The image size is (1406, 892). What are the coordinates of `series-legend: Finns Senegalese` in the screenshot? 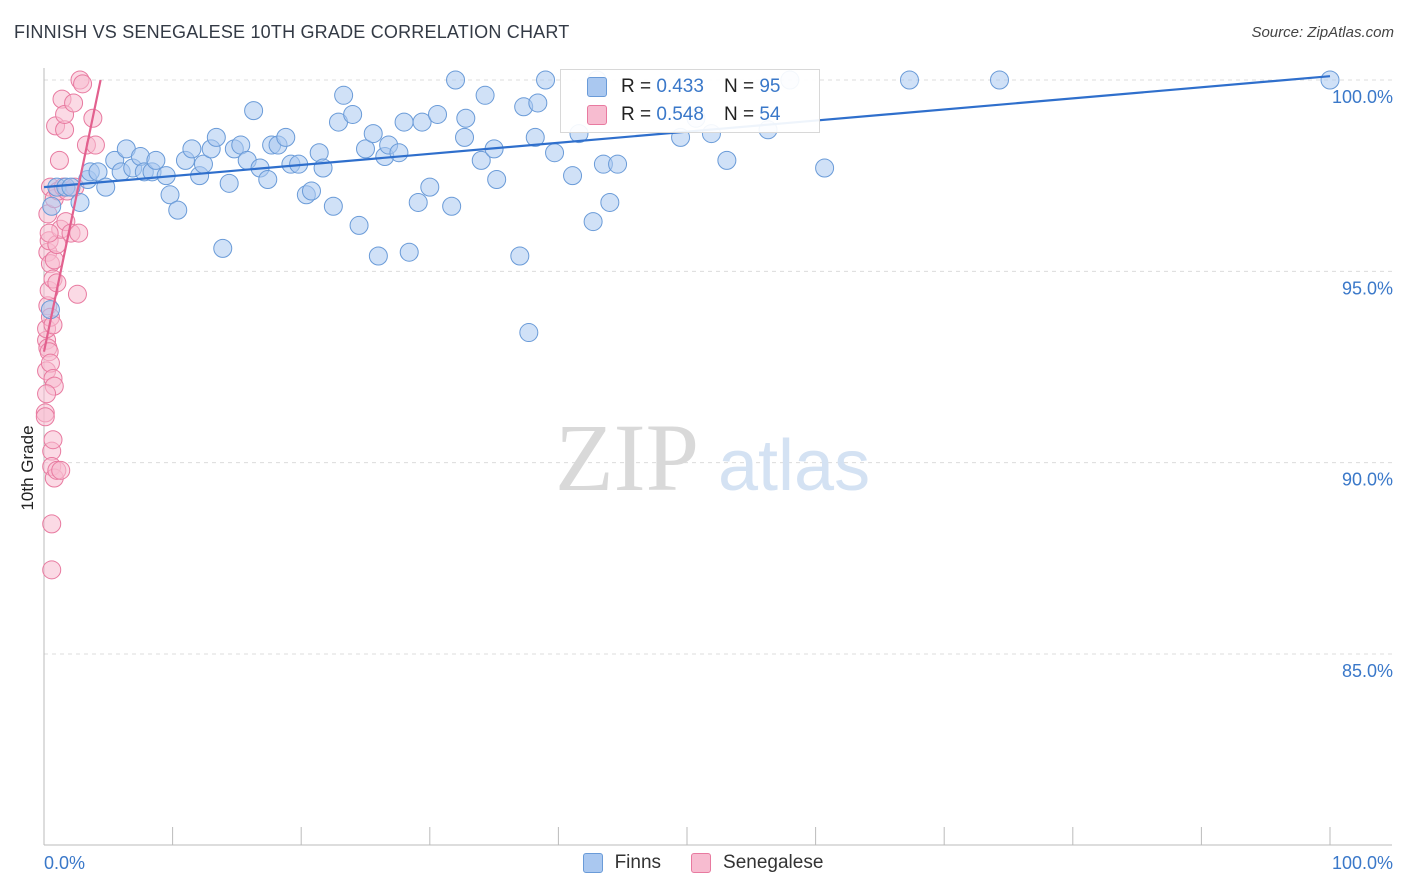 It's located at (703, 863).